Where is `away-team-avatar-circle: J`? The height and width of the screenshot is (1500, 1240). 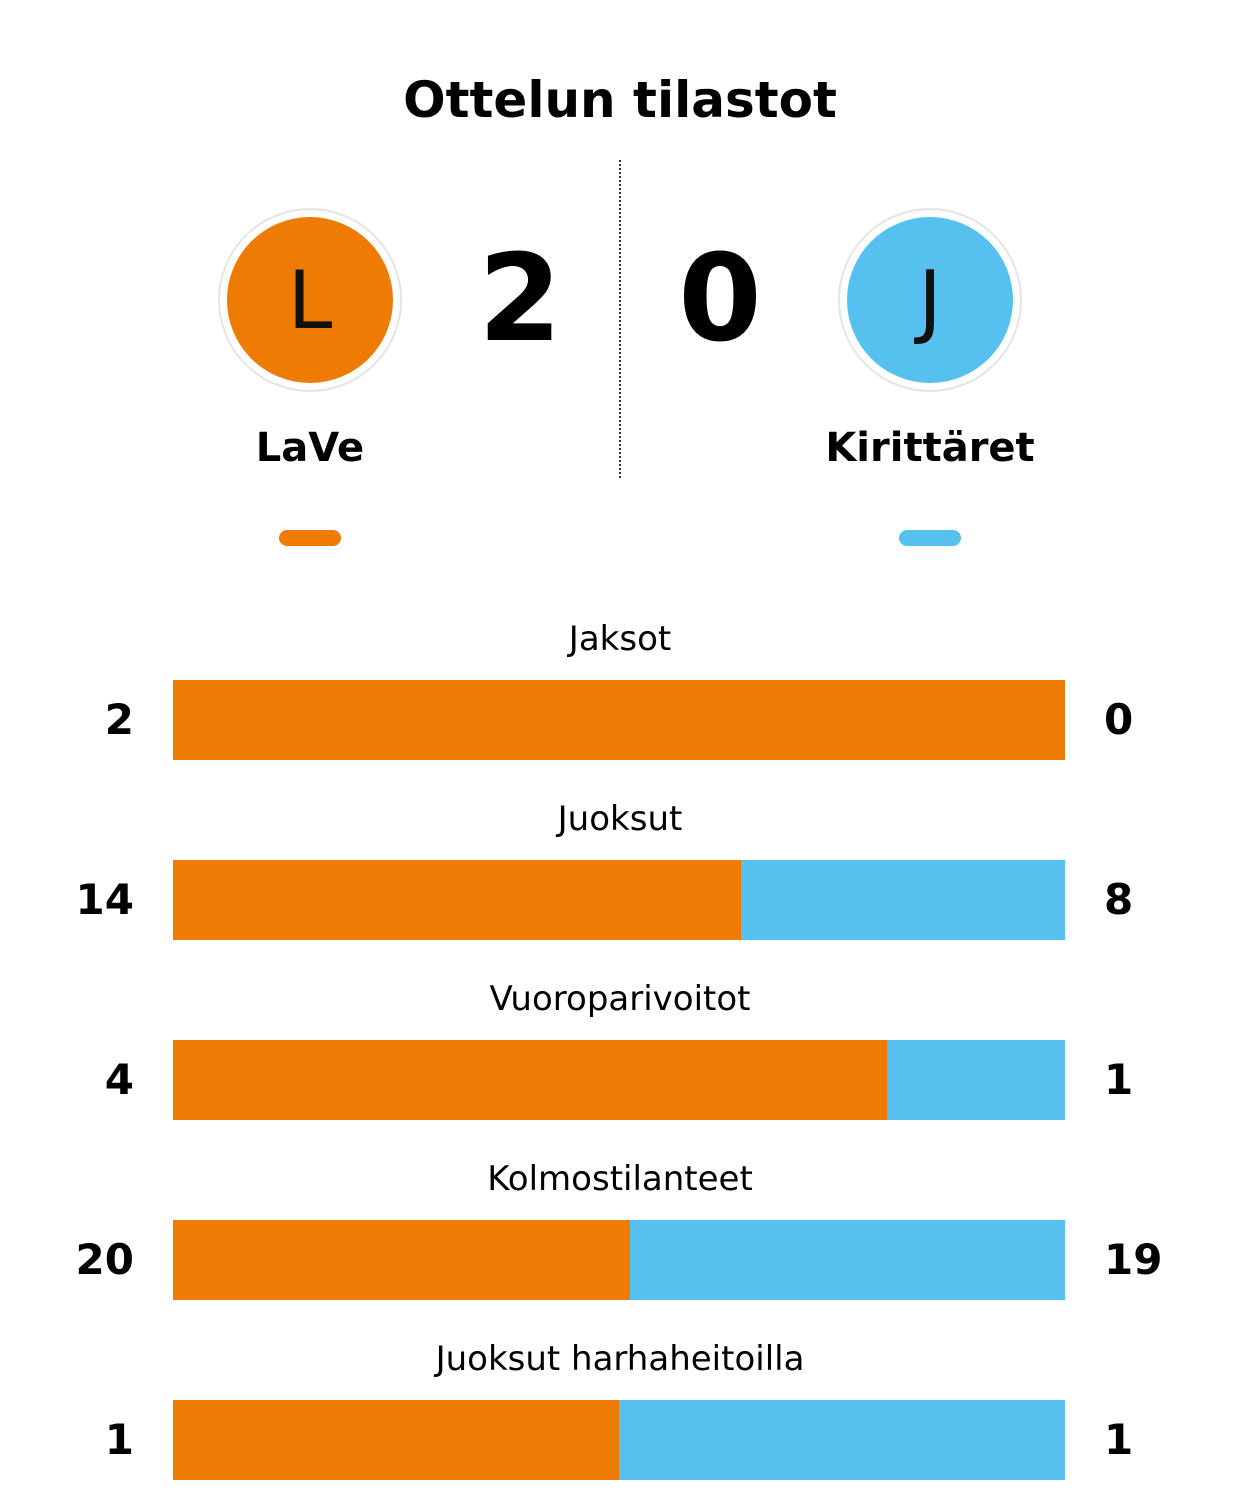 away-team-avatar-circle: J is located at coordinates (930, 300).